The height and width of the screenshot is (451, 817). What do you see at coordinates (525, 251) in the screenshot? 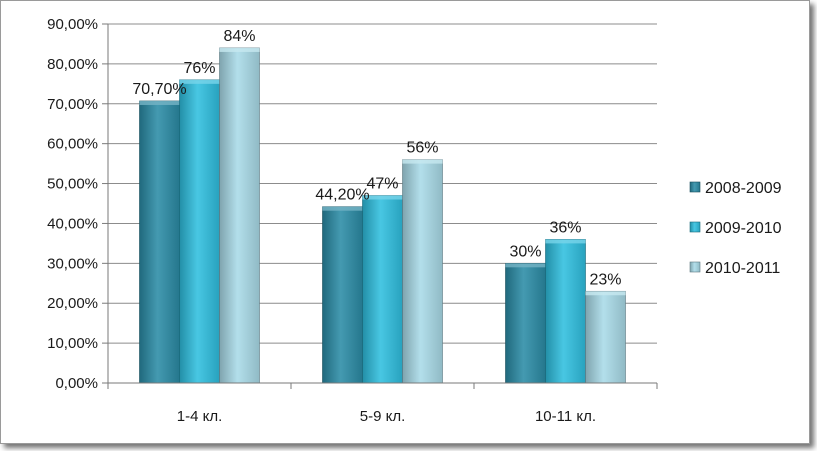
I see `data-label: 30%` at bounding box center [525, 251].